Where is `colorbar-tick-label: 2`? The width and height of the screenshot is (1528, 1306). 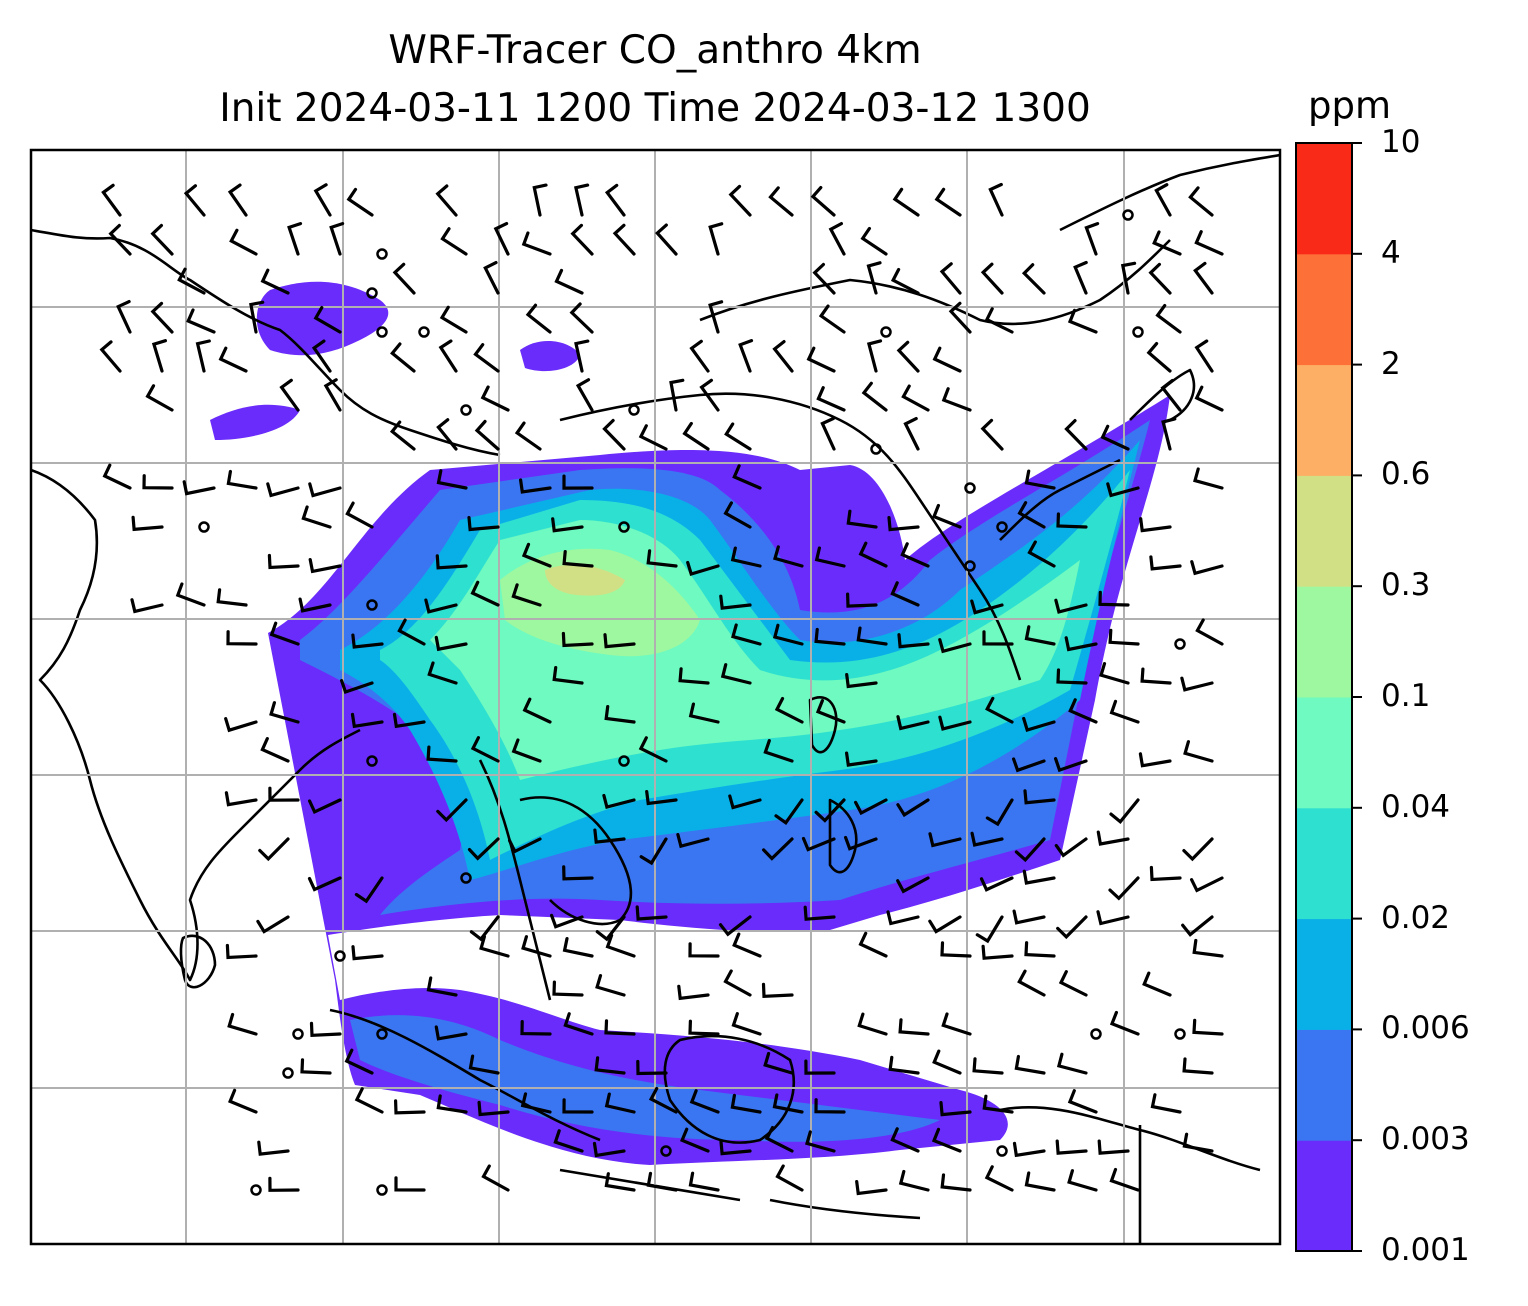 colorbar-tick-label: 2 is located at coordinates (1391, 363).